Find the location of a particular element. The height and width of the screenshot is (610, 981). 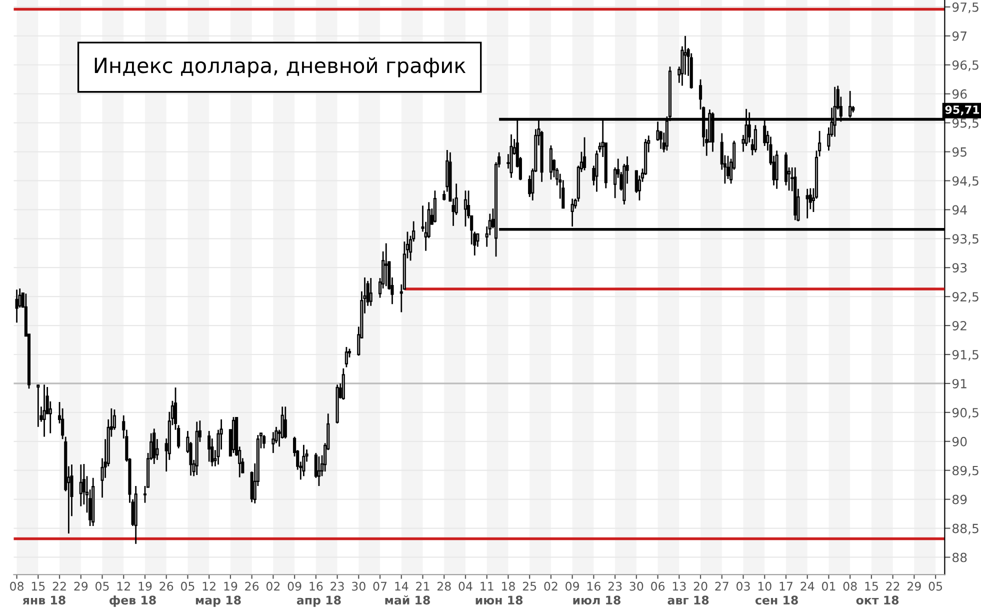

x-tick-label: 18 is located at coordinates (508, 586).